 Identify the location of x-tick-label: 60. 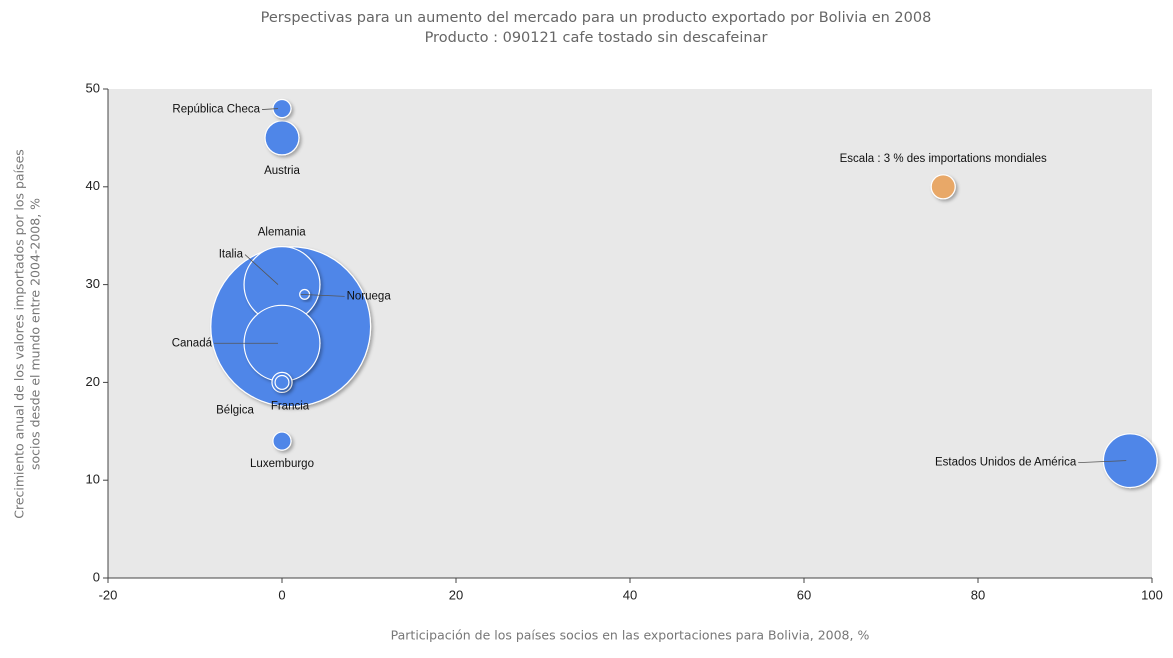
(804, 594).